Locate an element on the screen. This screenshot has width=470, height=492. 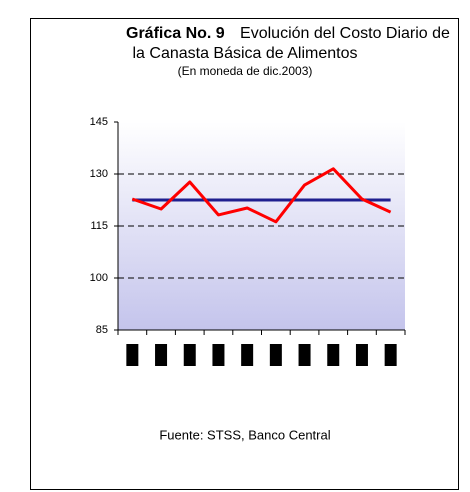
y-tick-label: 115 is located at coordinates (99, 226).